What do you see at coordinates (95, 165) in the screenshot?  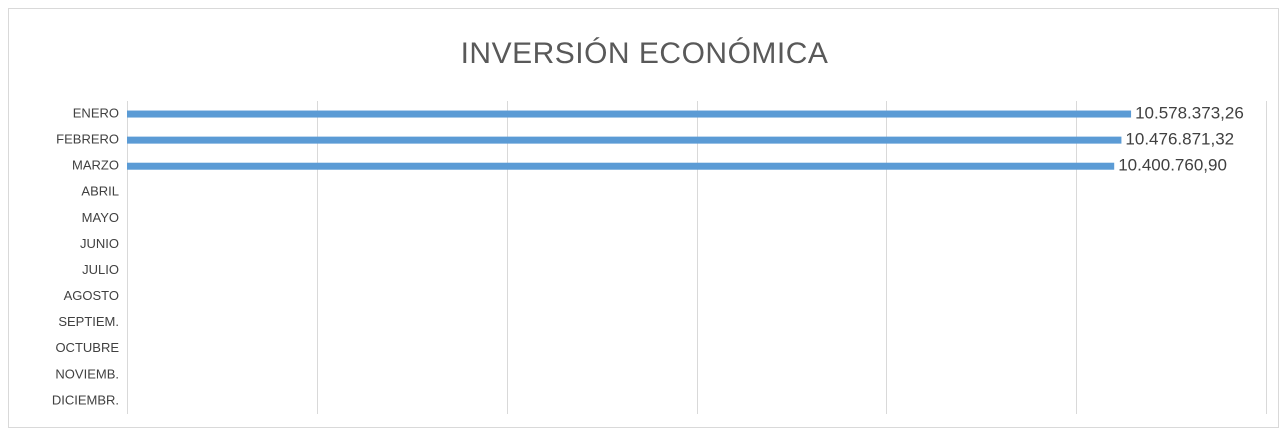 I see `category-label: MARZO` at bounding box center [95, 165].